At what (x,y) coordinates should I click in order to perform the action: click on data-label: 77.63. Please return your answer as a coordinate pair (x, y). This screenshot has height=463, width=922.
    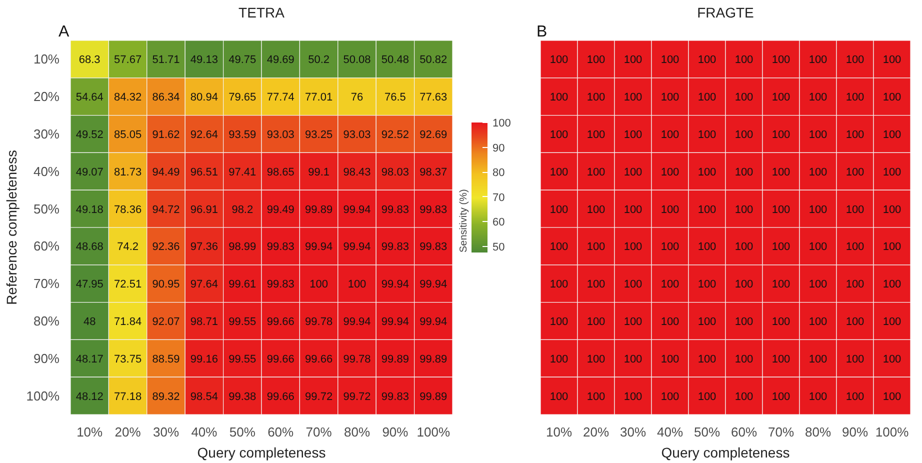
    Looking at the image, I should click on (434, 98).